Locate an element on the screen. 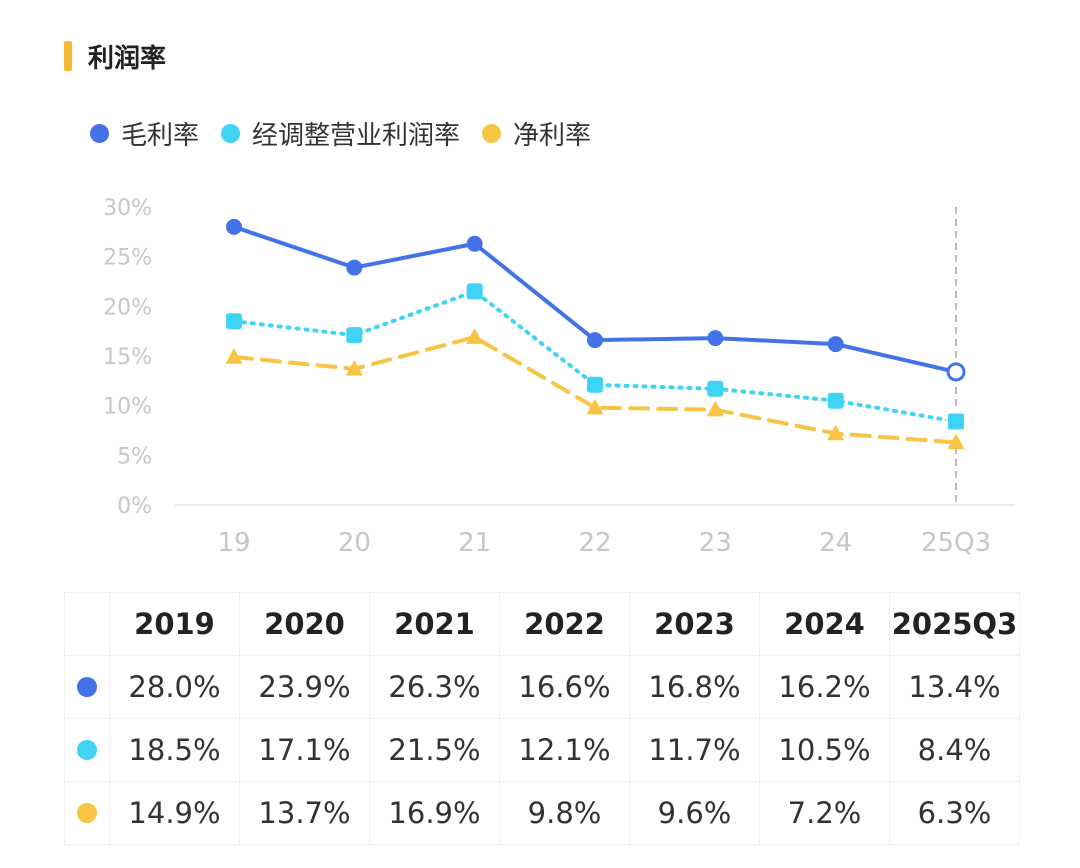 Image resolution: width=1080 pixels, height=868 pixels. table-cell: 8.4% is located at coordinates (954, 750).